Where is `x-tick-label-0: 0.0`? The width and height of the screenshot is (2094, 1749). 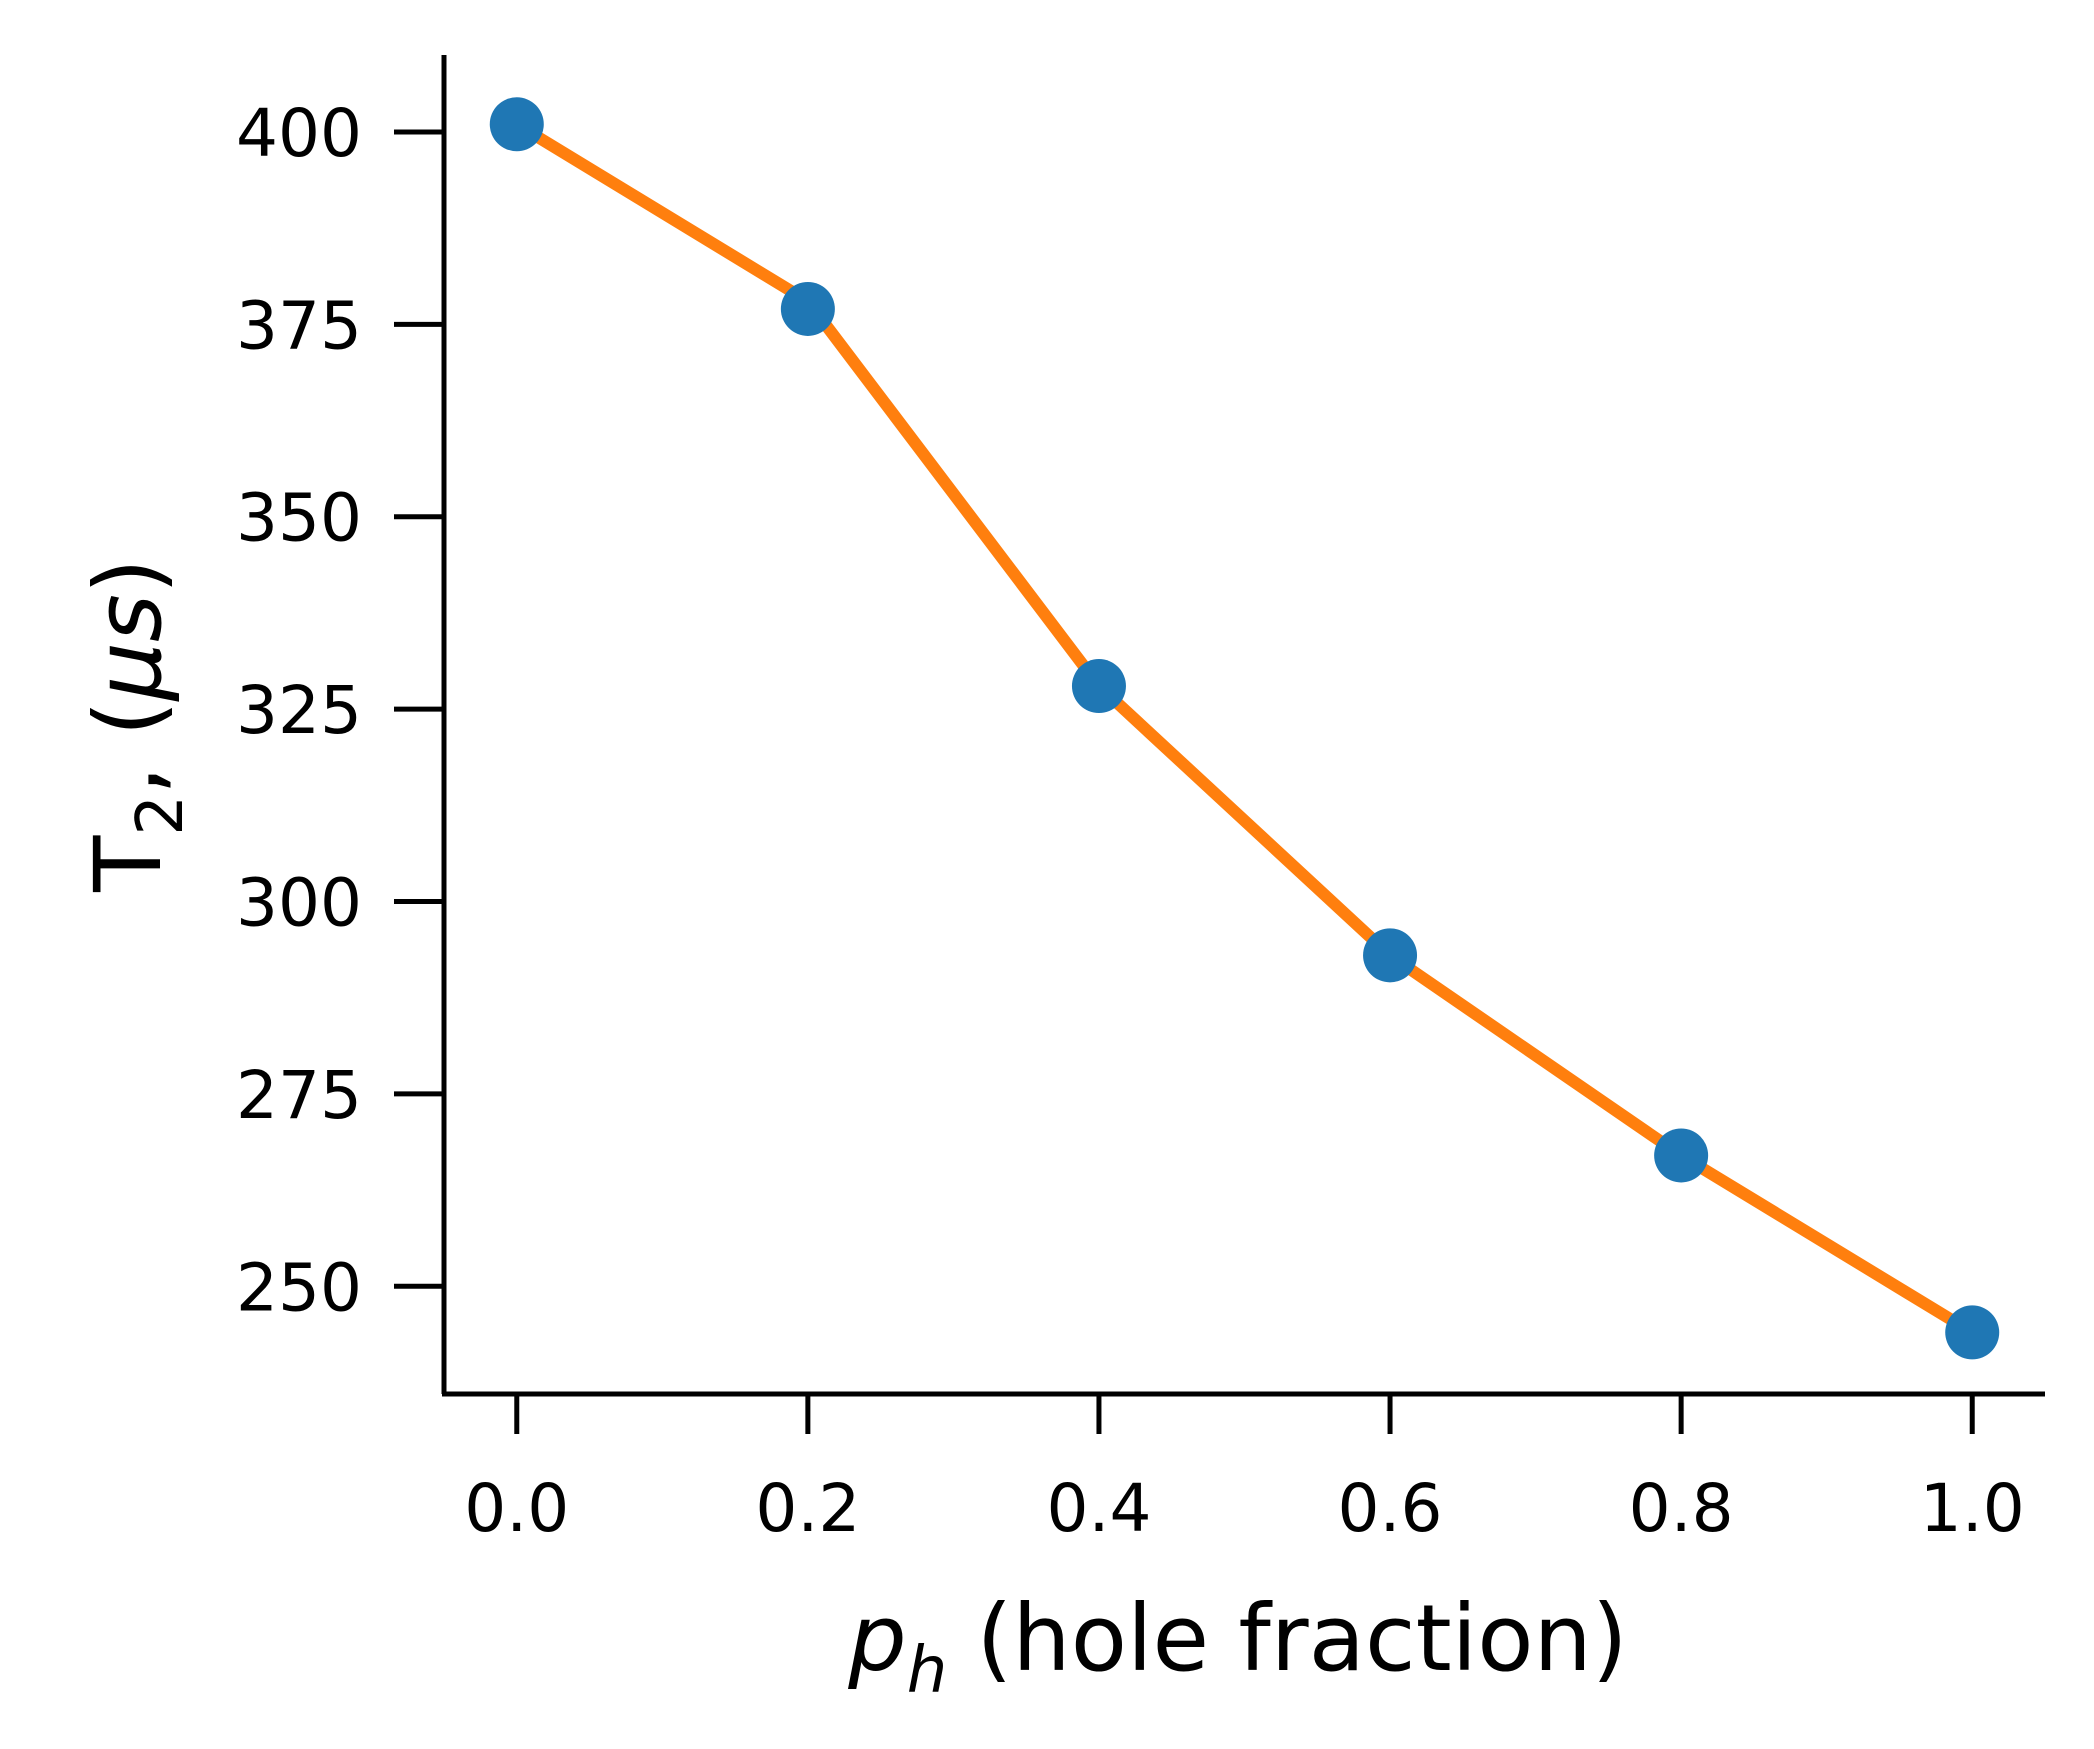 x-tick-label-0: 0.0 is located at coordinates (516, 1508).